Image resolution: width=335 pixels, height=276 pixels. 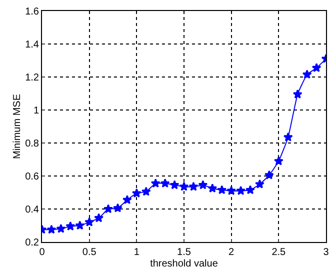 What do you see at coordinates (32, 12) in the screenshot?
I see `y-tick-label: 1.6` at bounding box center [32, 12].